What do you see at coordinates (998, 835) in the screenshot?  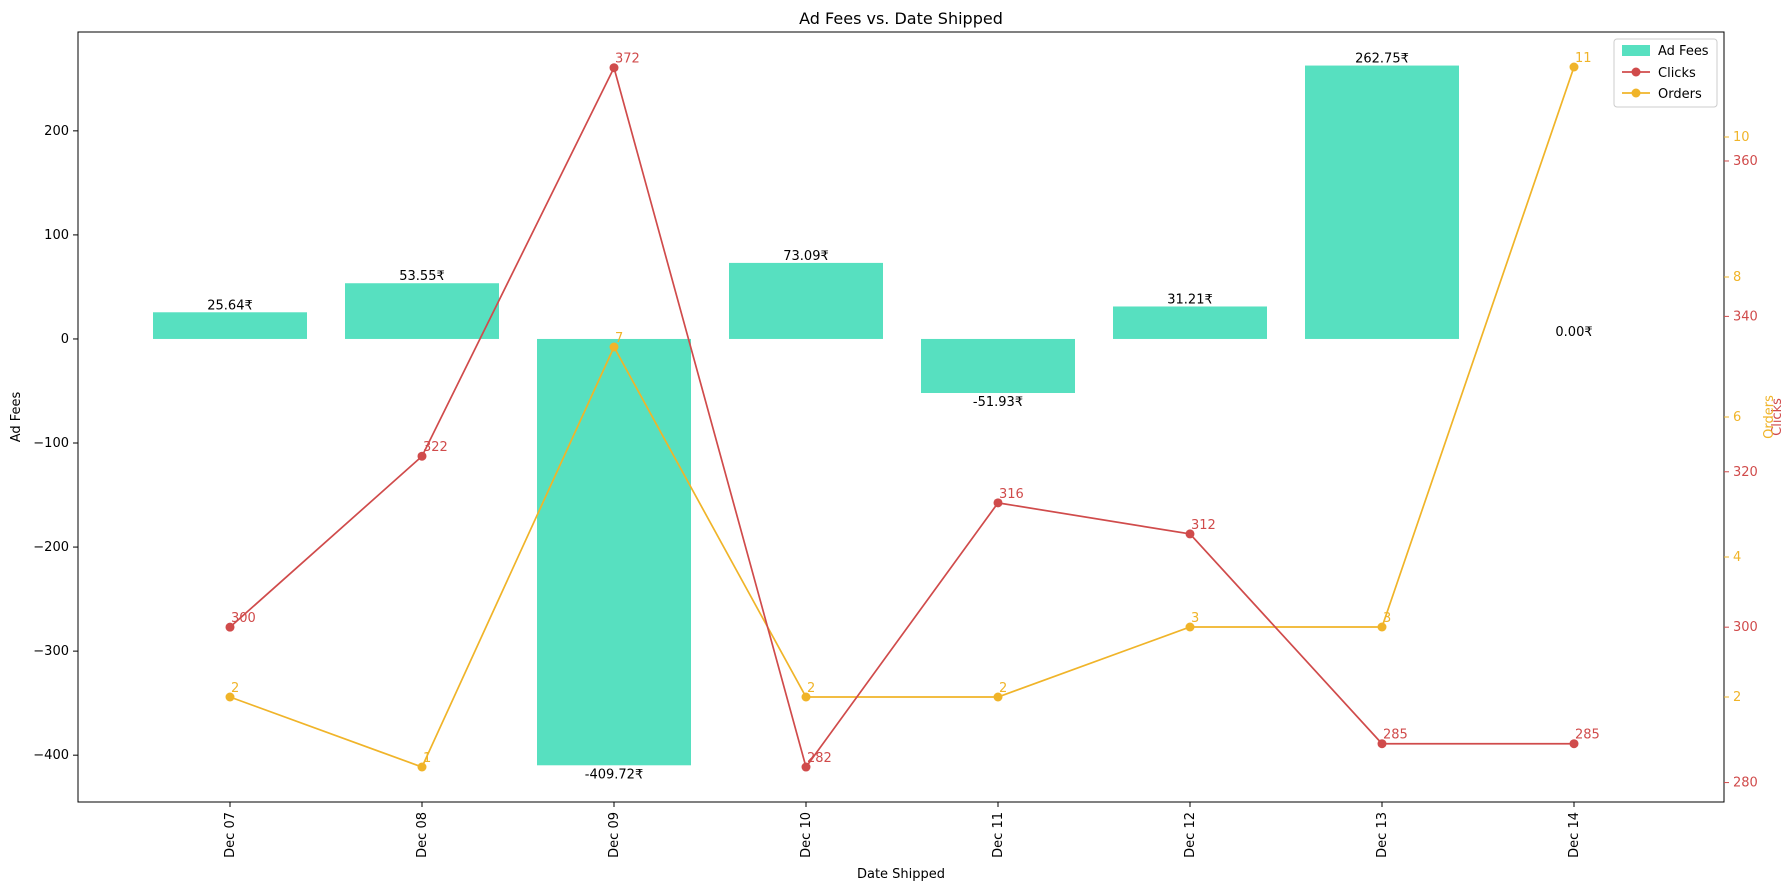 I see `x-axis-tick-label: Dec 11` at bounding box center [998, 835].